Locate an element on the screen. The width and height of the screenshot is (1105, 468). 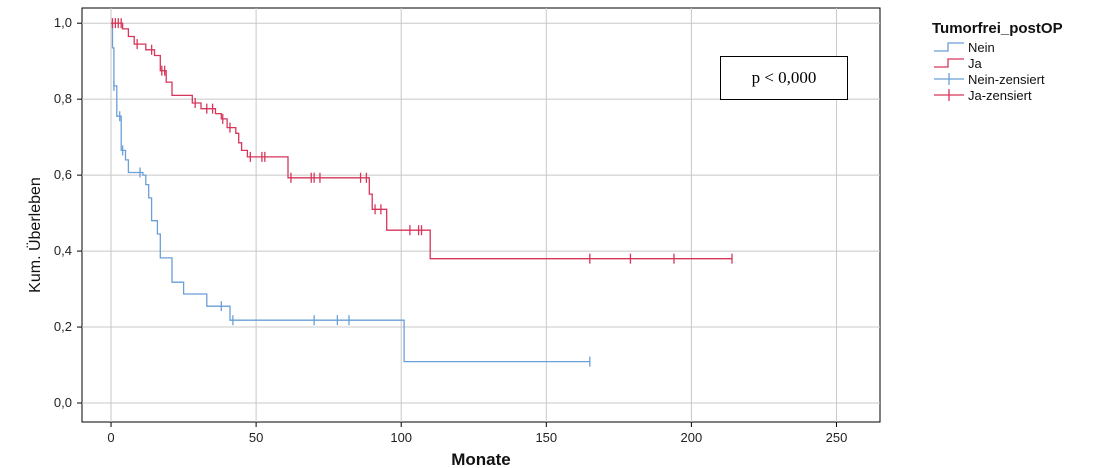
x-tick-label: 50 is located at coordinates (256, 437).